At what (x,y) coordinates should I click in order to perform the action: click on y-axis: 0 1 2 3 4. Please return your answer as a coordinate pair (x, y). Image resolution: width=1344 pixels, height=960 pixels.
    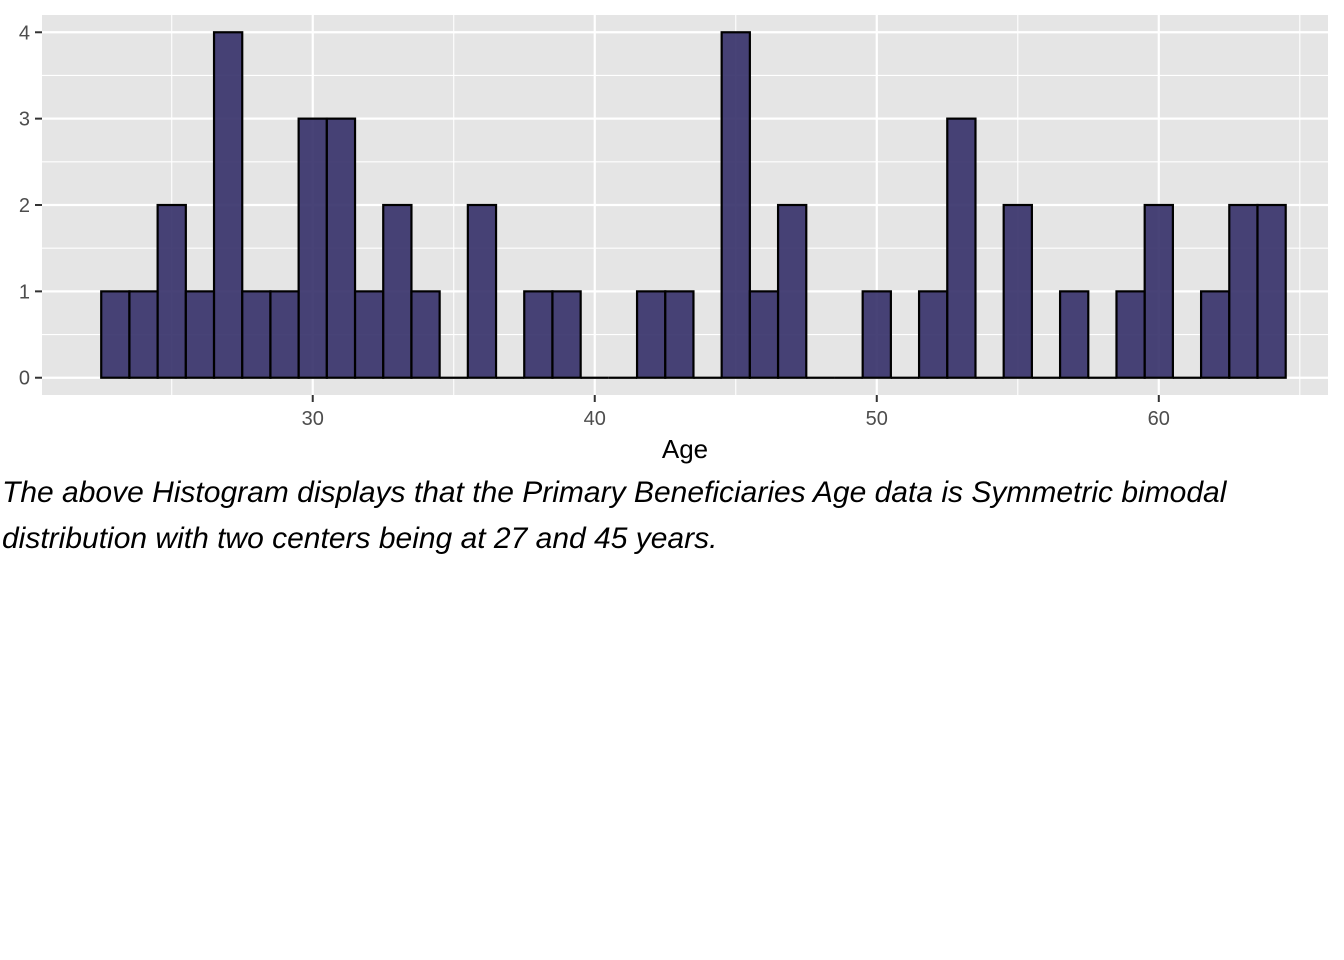
    Looking at the image, I should click on (30, 206).